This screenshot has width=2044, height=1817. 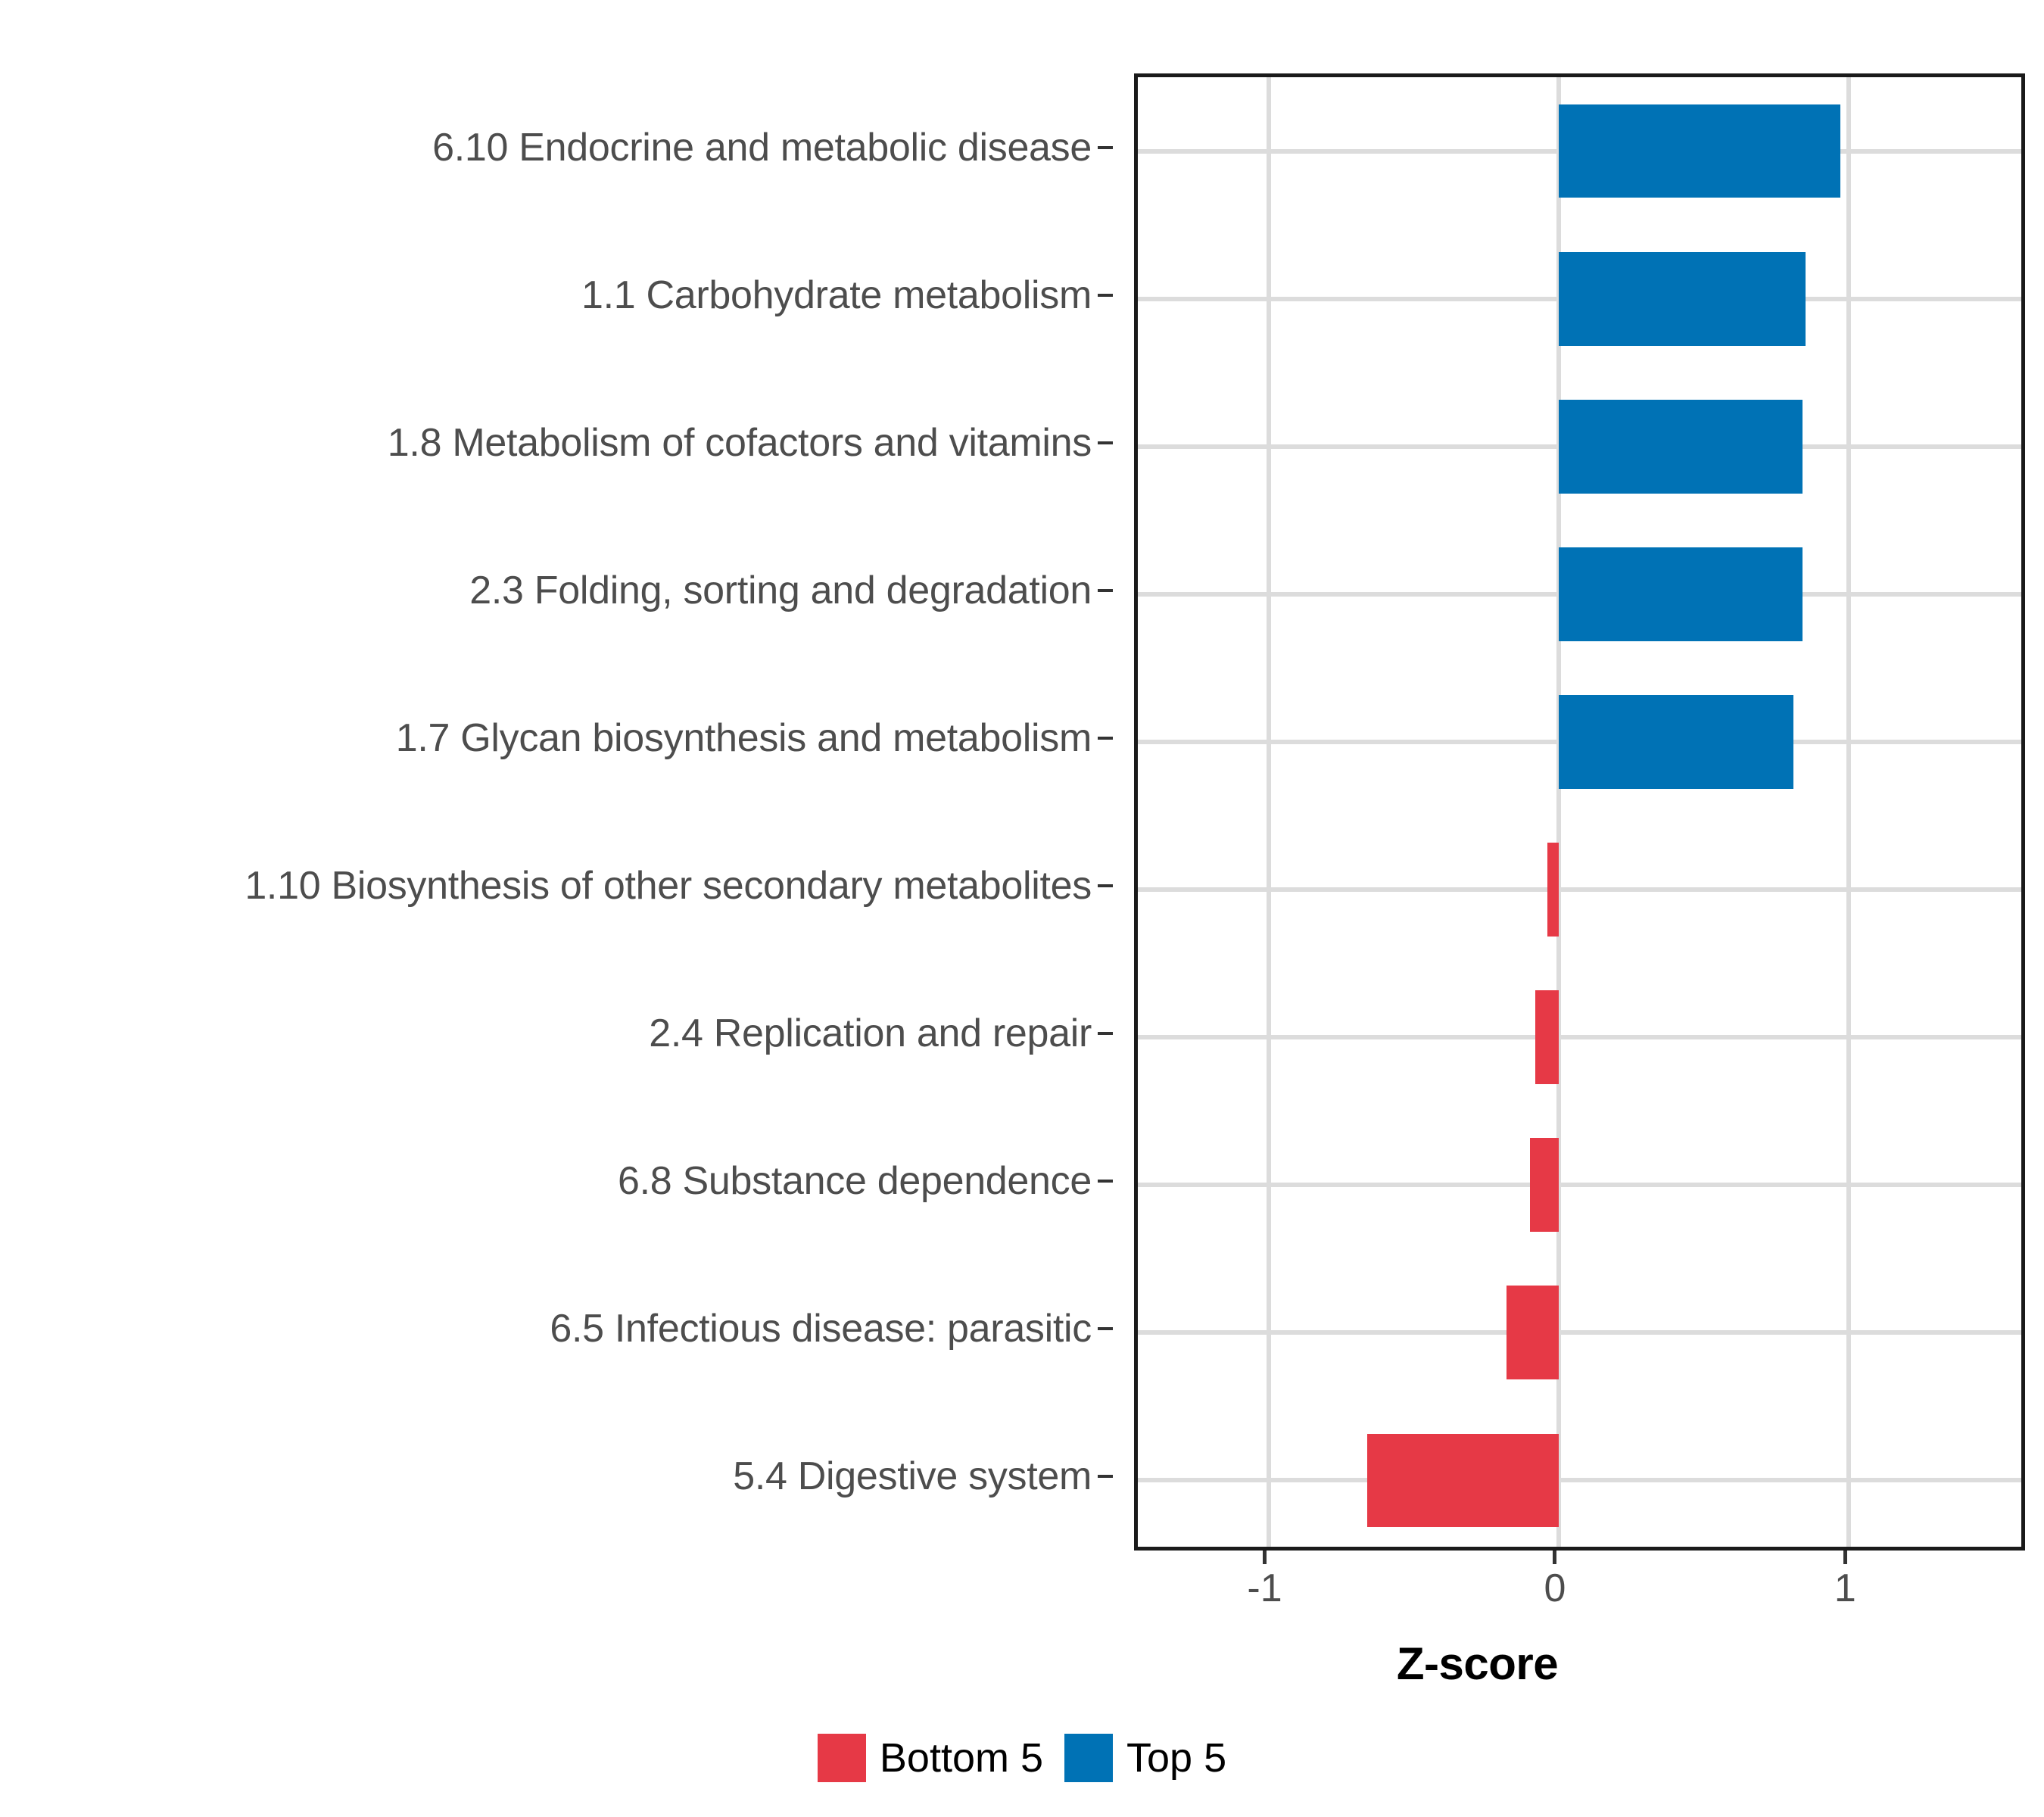 I want to click on y-axis-tick-label: 5.4 Digestive system, so click(x=913, y=1476).